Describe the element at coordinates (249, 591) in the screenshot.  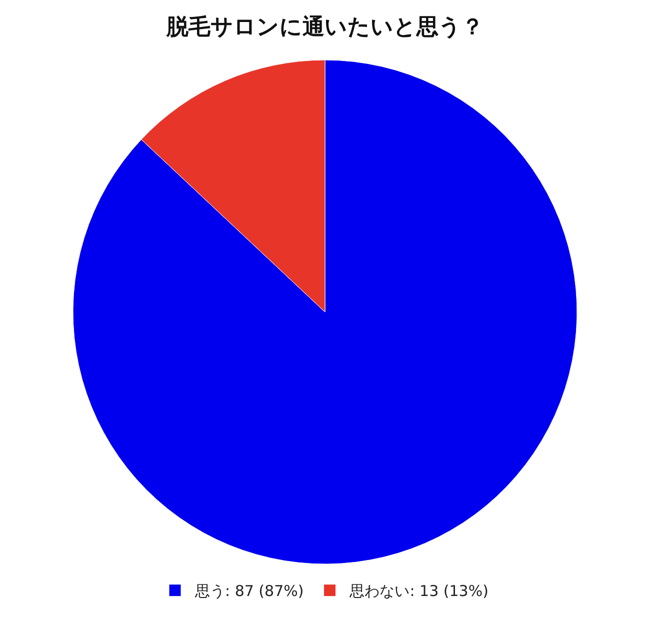
I see `legend-label: 思う: 87 (87%)` at that location.